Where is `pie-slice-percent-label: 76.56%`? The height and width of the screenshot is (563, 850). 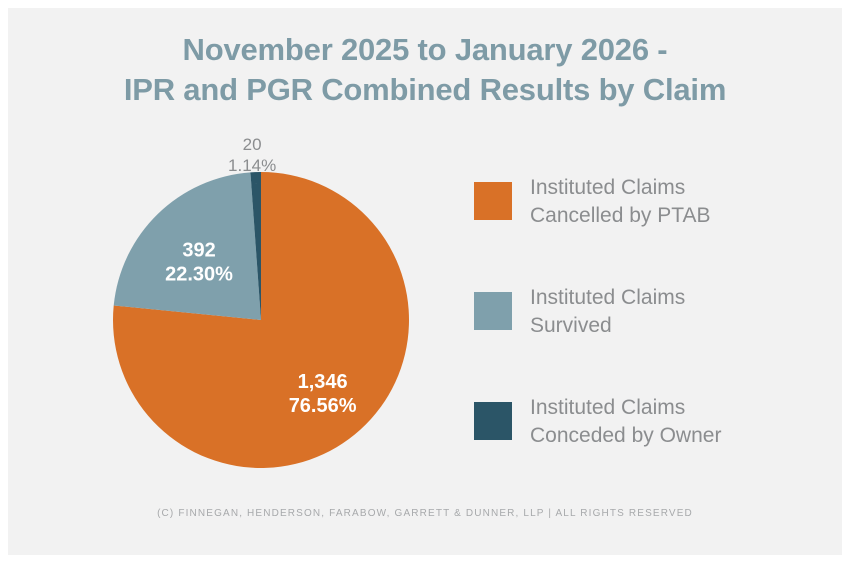 pie-slice-percent-label: 76.56% is located at coordinates (323, 406).